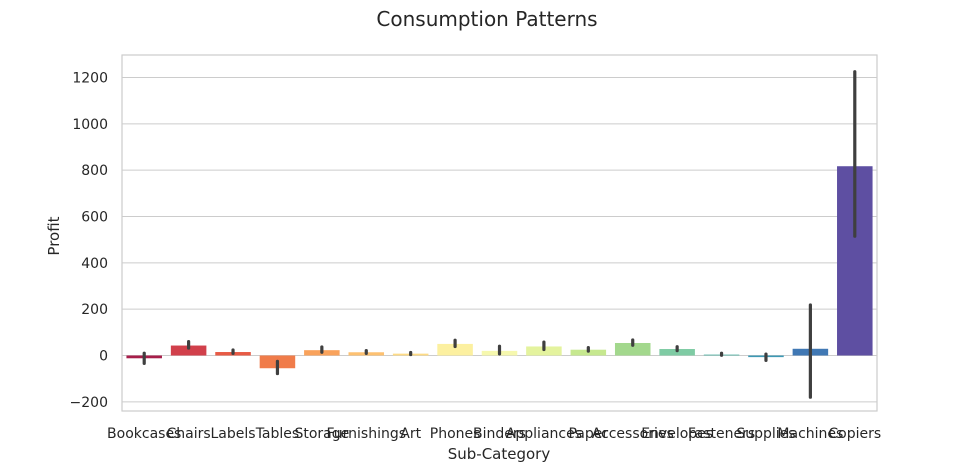 The width and height of the screenshot is (974, 463). I want to click on y-tick-label: 800, so click(94, 171).